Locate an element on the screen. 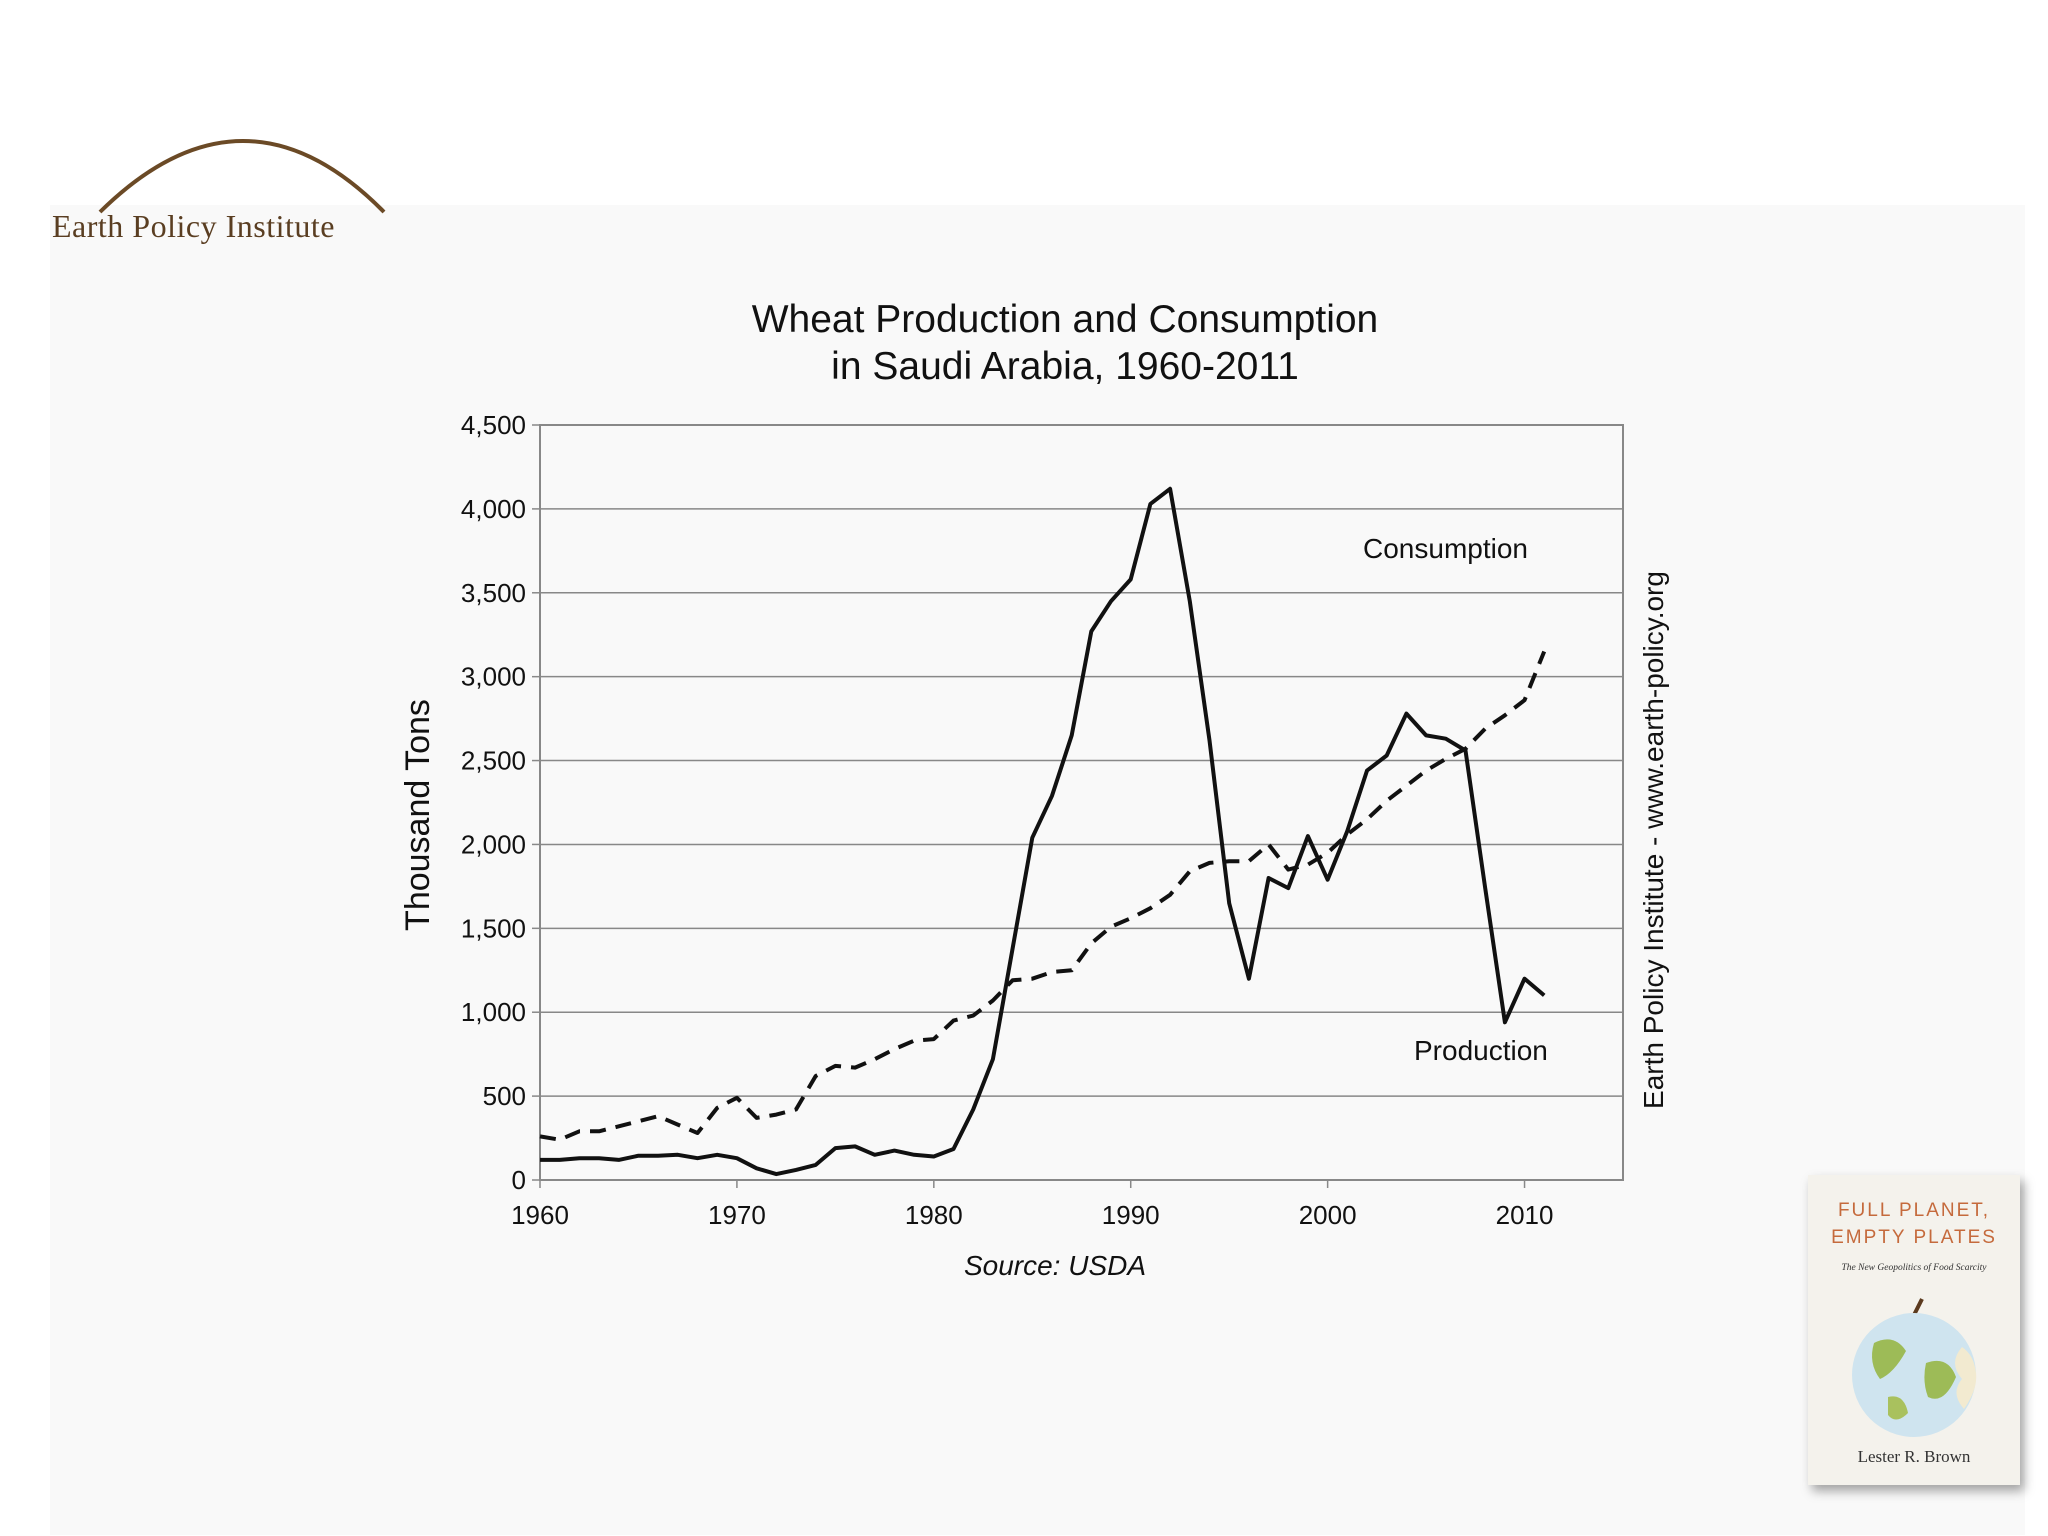 This screenshot has width=2048, height=1536. book-subtitle: The New Geopolitics of Food Scarcity is located at coordinates (1914, 1268).